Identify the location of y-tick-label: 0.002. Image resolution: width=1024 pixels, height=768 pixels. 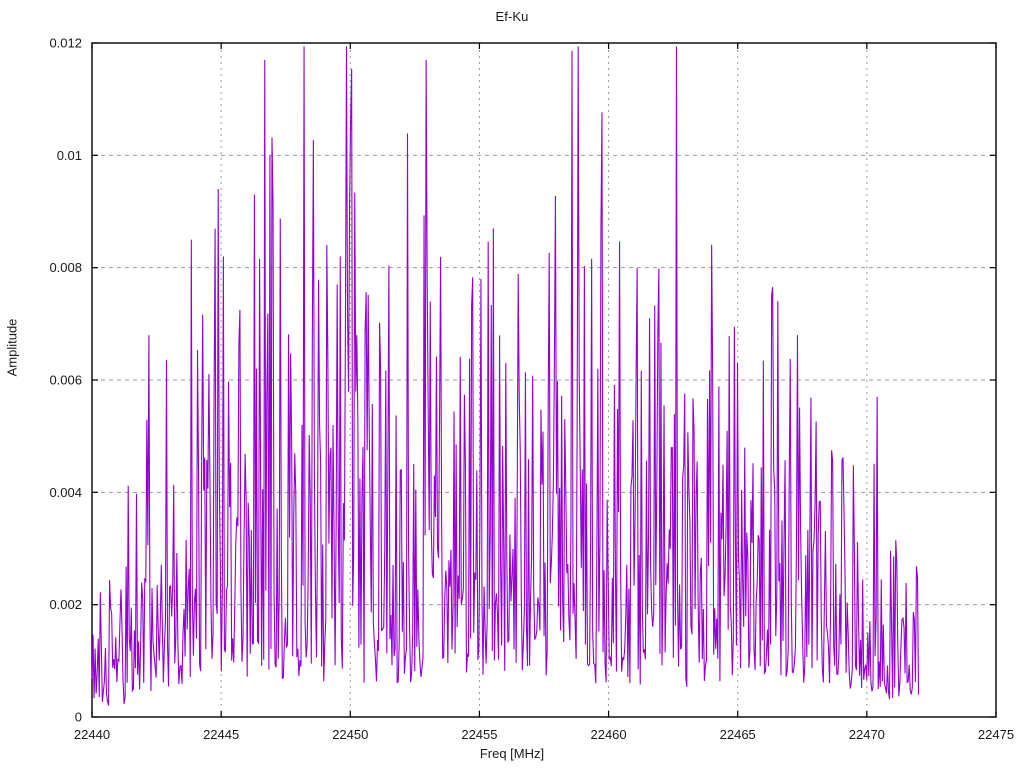
(65, 604).